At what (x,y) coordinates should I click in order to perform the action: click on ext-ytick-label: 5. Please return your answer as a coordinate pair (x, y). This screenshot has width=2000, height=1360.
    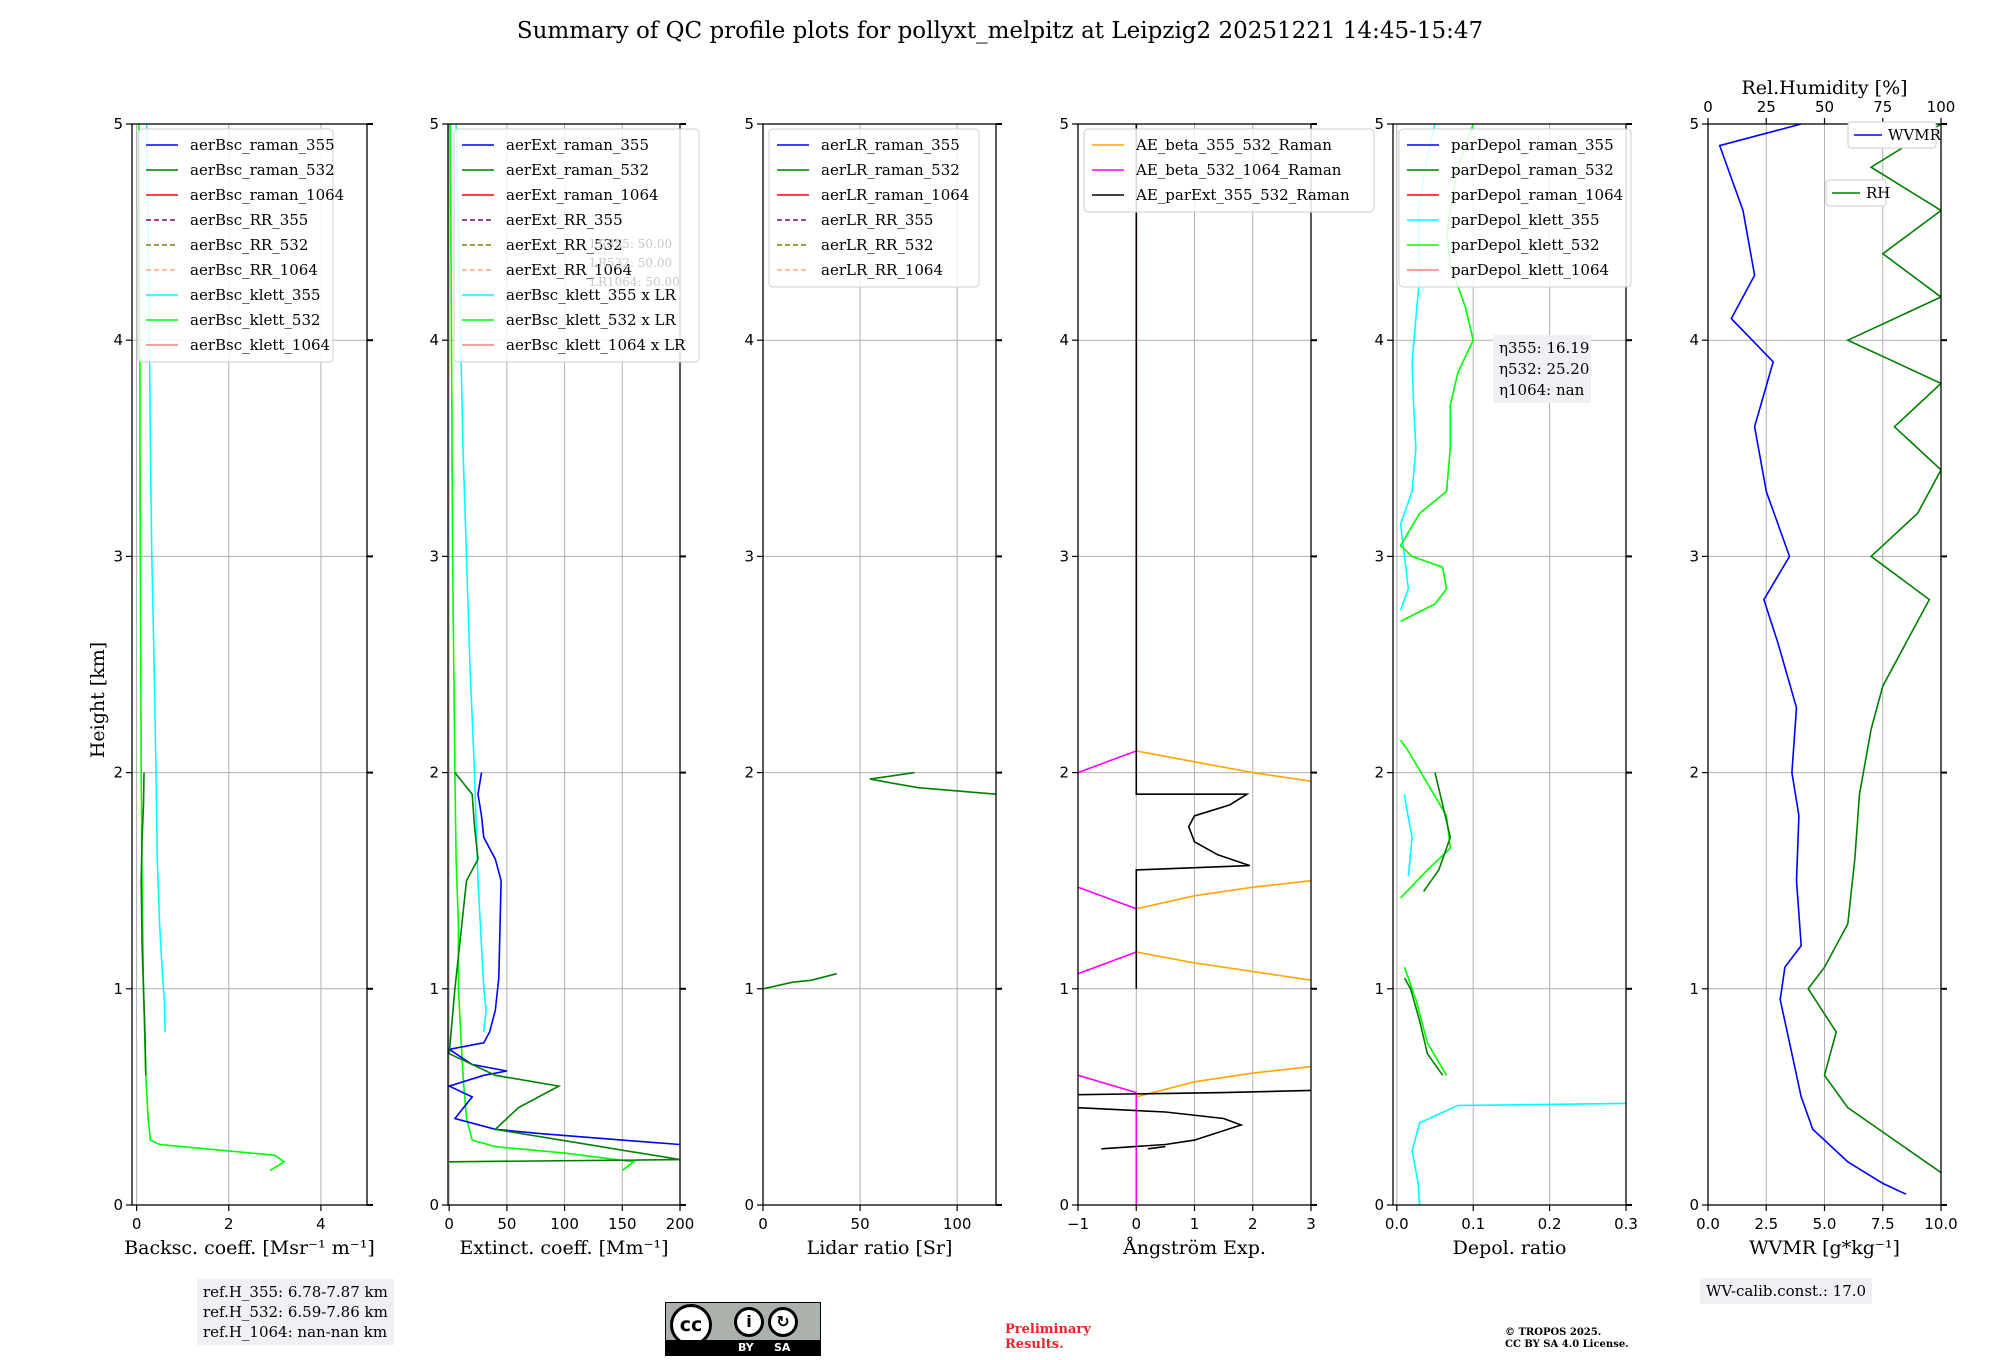
    Looking at the image, I should click on (434, 124).